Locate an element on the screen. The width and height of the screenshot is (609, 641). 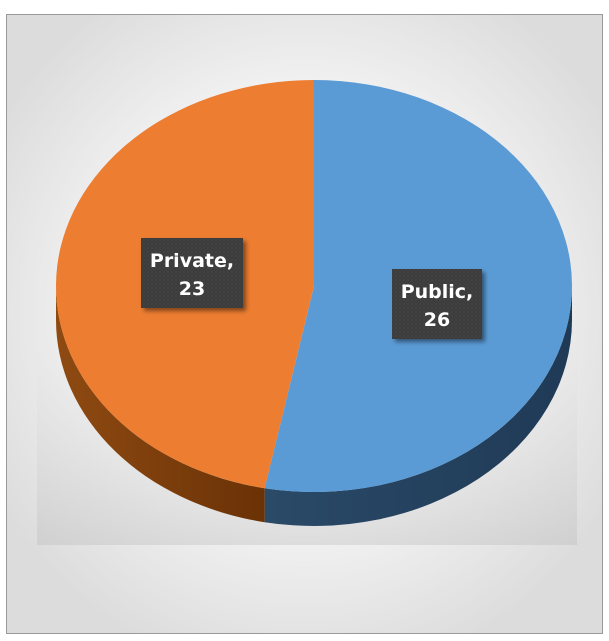
data-label-value-public: 26 is located at coordinates (437, 320).